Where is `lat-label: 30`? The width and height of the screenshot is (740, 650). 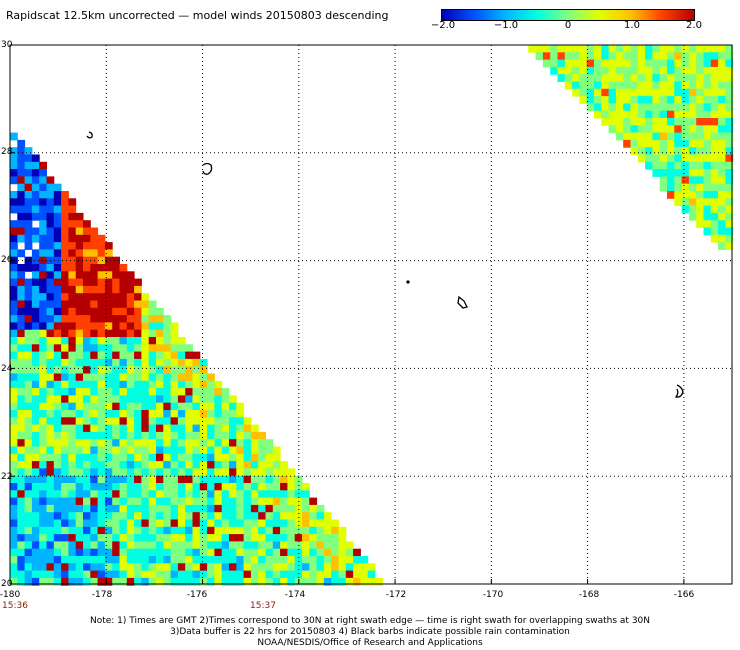
lat-label: 30 is located at coordinates (7, 45).